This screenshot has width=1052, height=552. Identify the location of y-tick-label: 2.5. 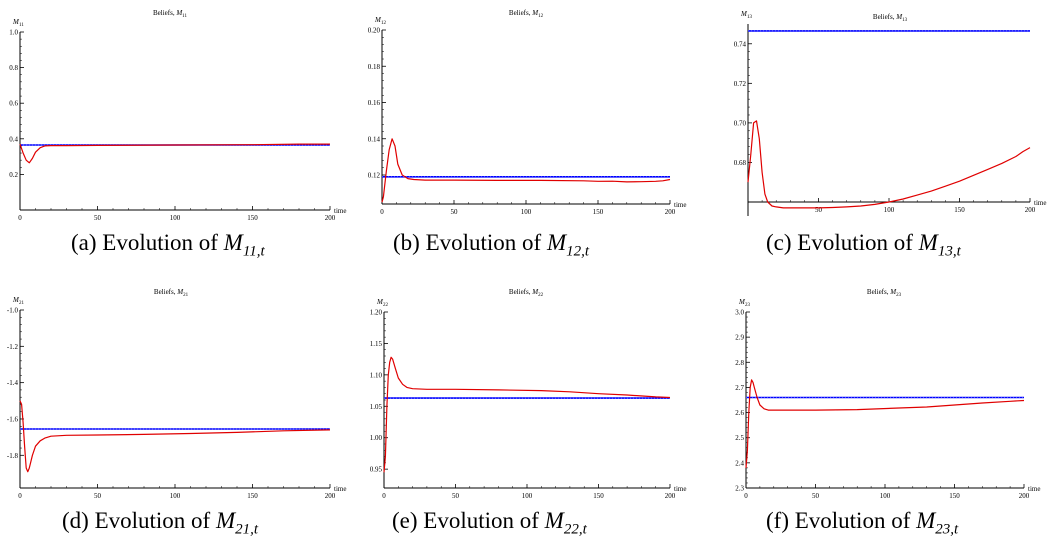
(739, 438).